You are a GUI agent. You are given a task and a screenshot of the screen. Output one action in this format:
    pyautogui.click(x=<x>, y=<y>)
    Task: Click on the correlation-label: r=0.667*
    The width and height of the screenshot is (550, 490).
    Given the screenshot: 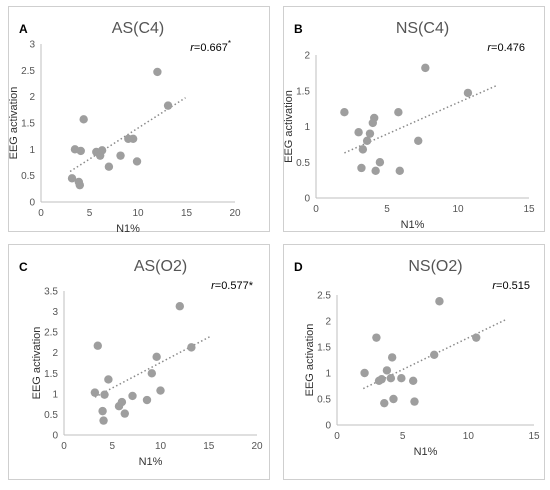 What is the action you would take?
    pyautogui.click(x=210, y=46)
    